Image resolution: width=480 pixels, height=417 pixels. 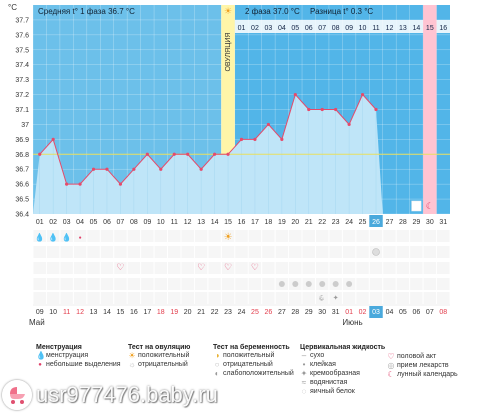 What do you see at coordinates (304, 355) in the screenshot?
I see `dry-icon: –` at bounding box center [304, 355].